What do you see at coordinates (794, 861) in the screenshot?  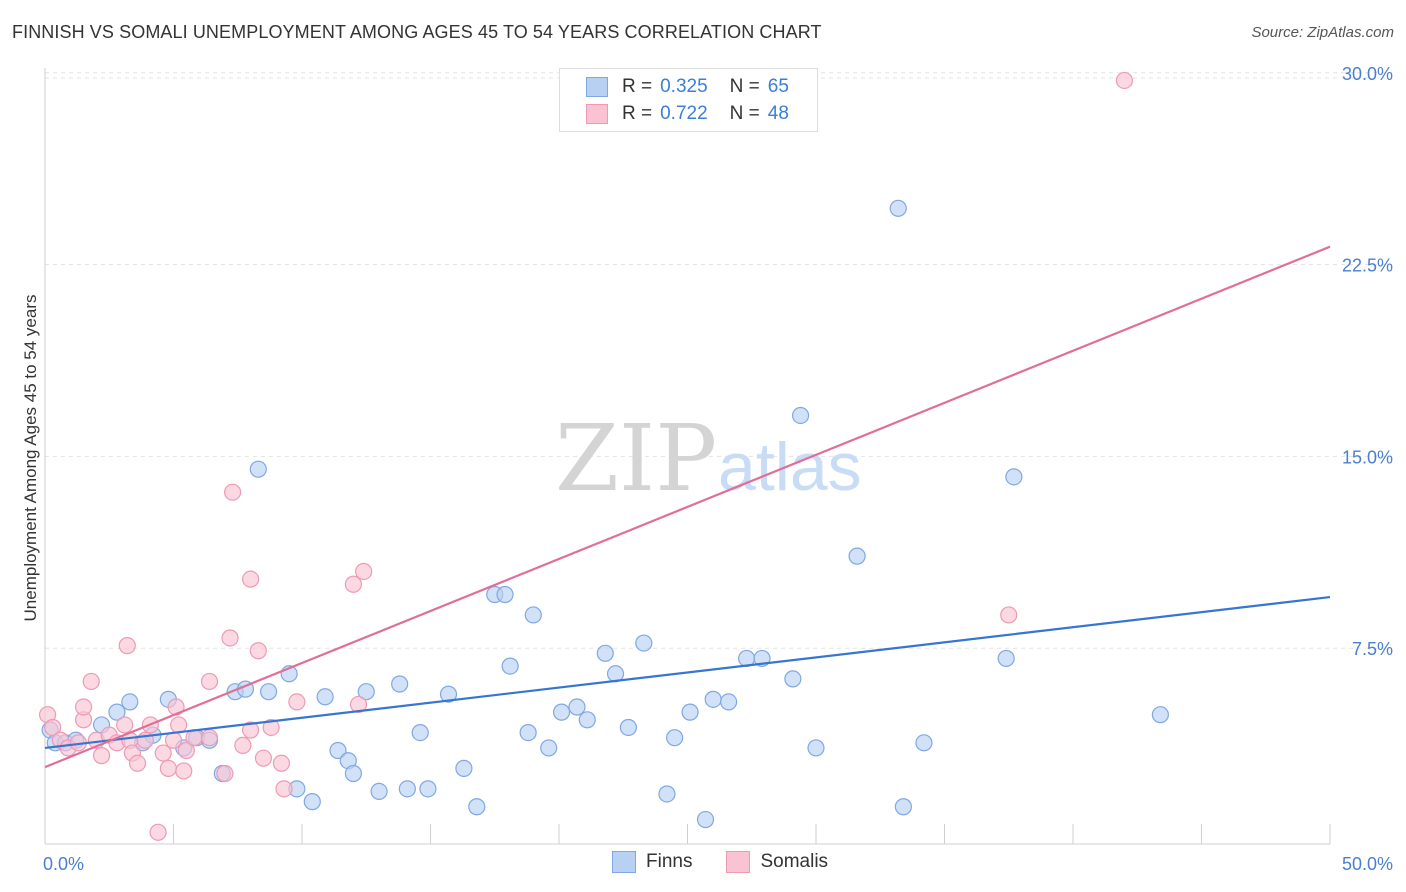 I see `series-label-somalis: Somalis` at bounding box center [794, 861].